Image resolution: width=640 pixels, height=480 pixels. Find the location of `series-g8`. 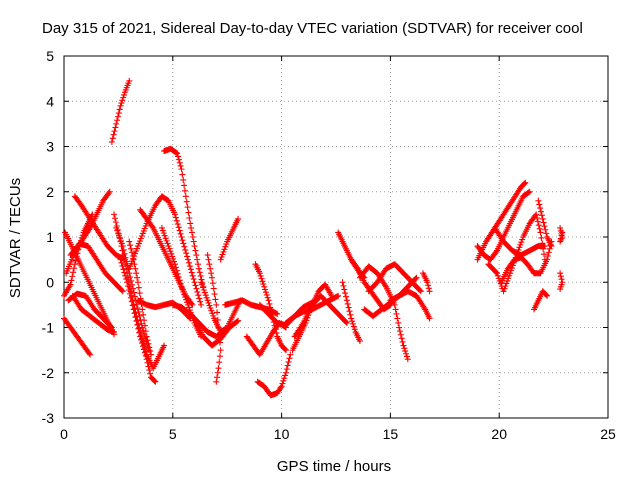

series-g8 is located at coordinates (390, 297).